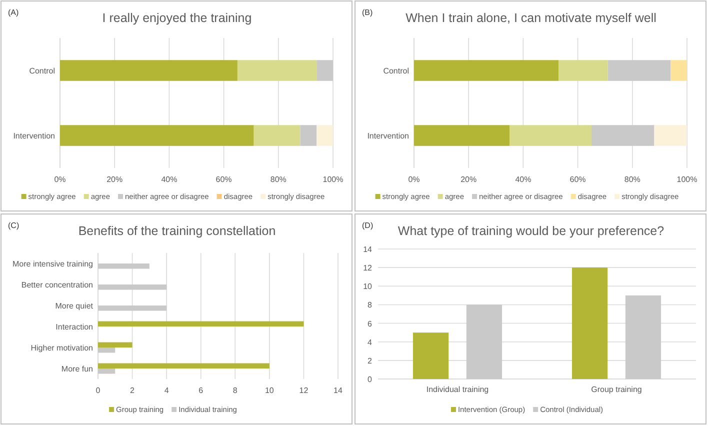 This screenshot has width=708, height=426. I want to click on x-tick-label: 10, so click(269, 390).